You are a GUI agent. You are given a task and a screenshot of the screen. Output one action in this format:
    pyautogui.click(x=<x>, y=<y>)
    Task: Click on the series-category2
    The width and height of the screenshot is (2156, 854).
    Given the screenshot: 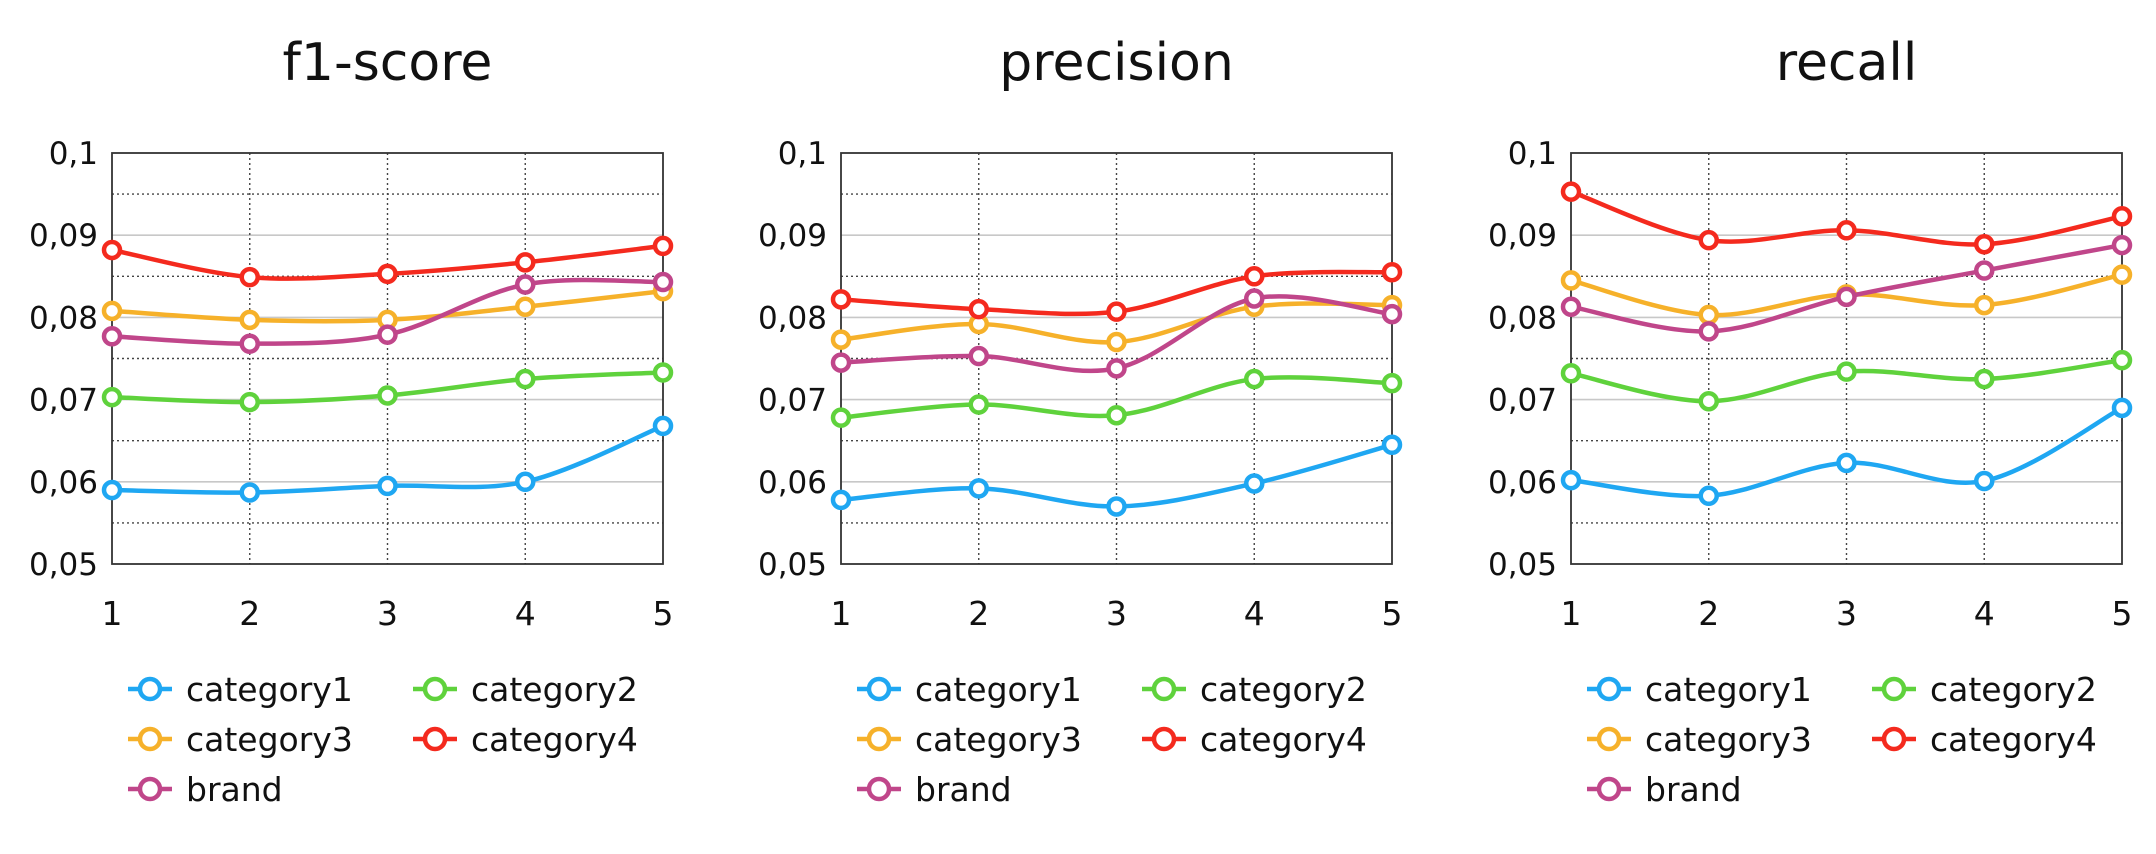 What is the action you would take?
    pyautogui.click(x=1116, y=398)
    